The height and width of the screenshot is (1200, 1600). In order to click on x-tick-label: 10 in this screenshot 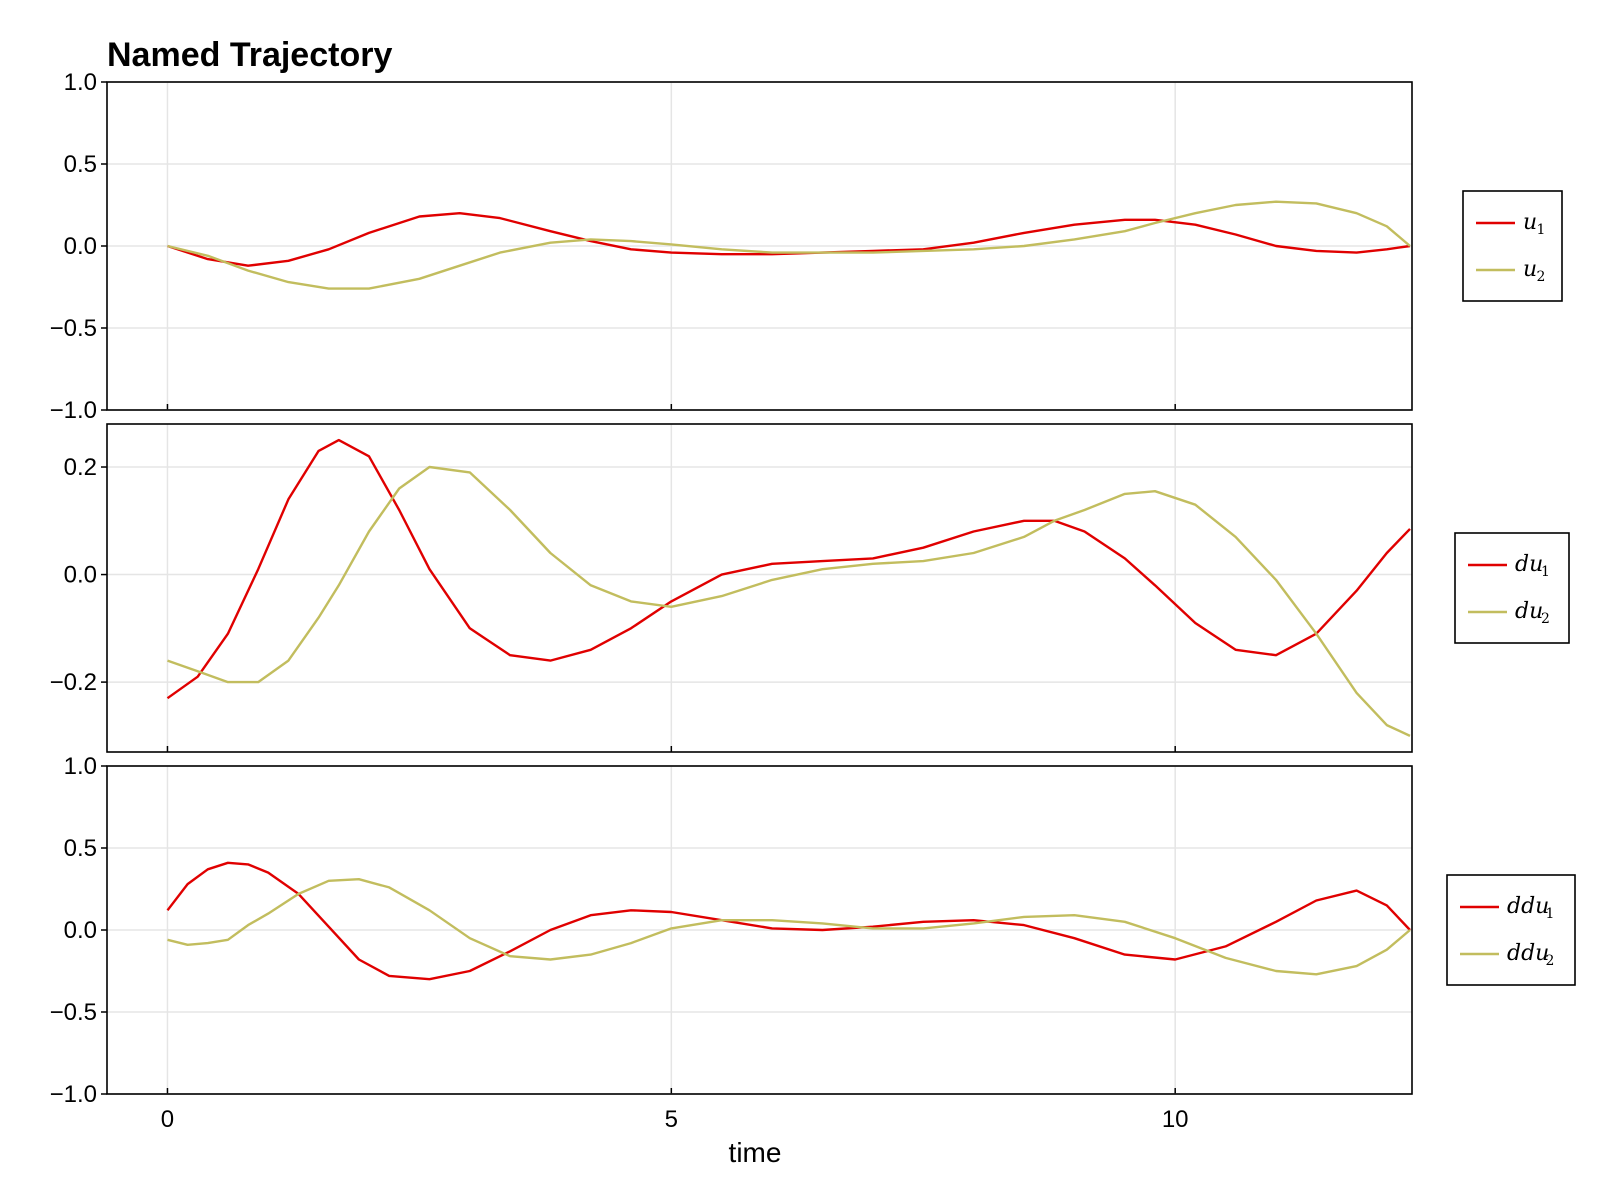, I will do `click(1175, 1119)`.